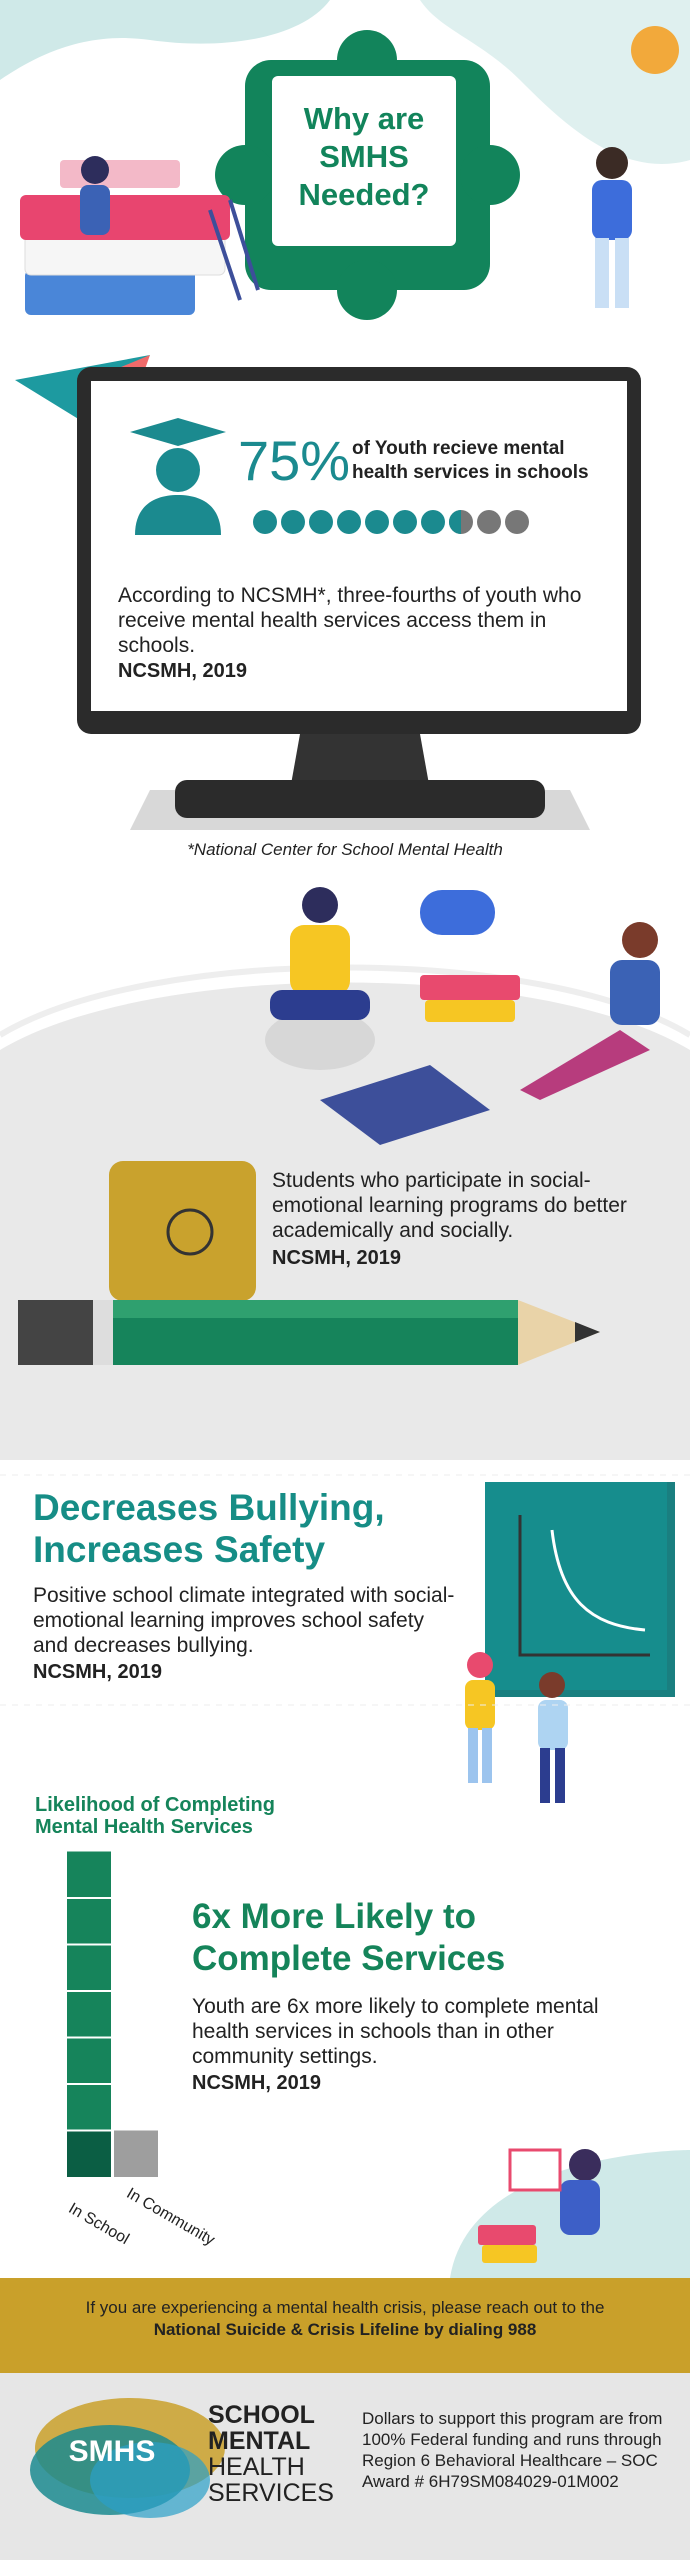 This screenshot has height=2560, width=690. What do you see at coordinates (209, 1528) in the screenshot?
I see `bullying-title: Decreases Bullying, Increases Safety` at bounding box center [209, 1528].